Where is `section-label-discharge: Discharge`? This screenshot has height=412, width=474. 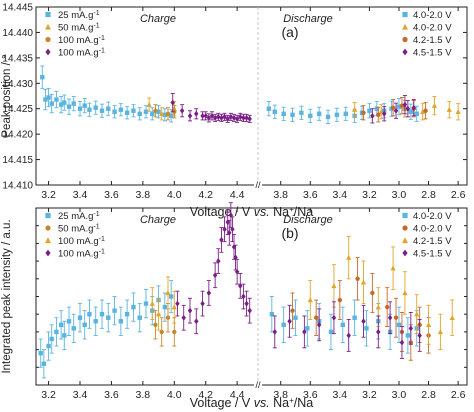
section-label-discharge: Discharge is located at coordinates (308, 19).